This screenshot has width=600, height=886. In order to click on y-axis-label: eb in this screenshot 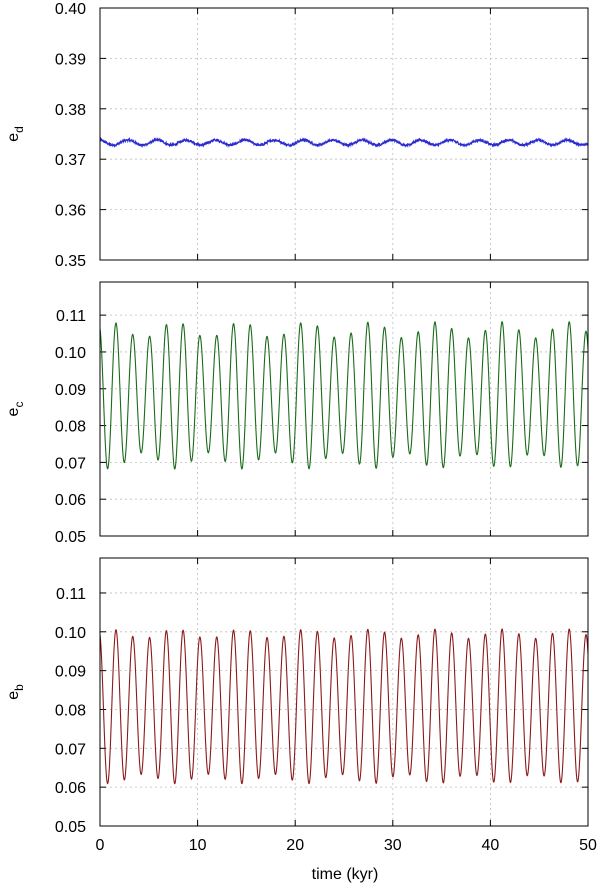, I will do `click(15, 692)`.